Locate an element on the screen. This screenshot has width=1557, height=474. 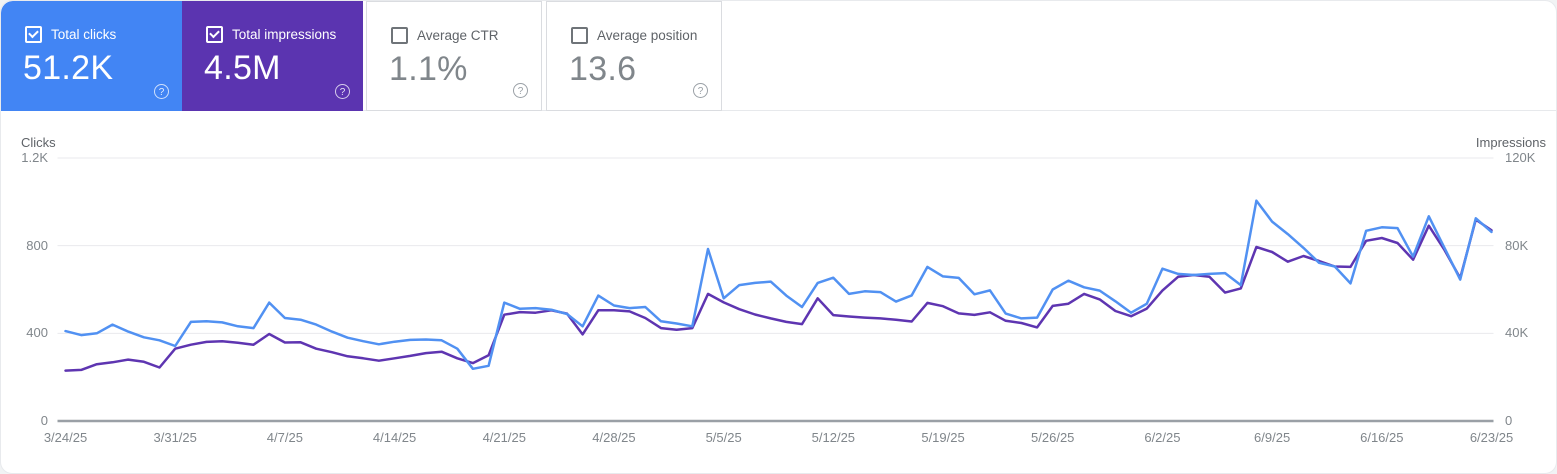
x-axis-date-tick: 3/31/25 is located at coordinates (175, 437).